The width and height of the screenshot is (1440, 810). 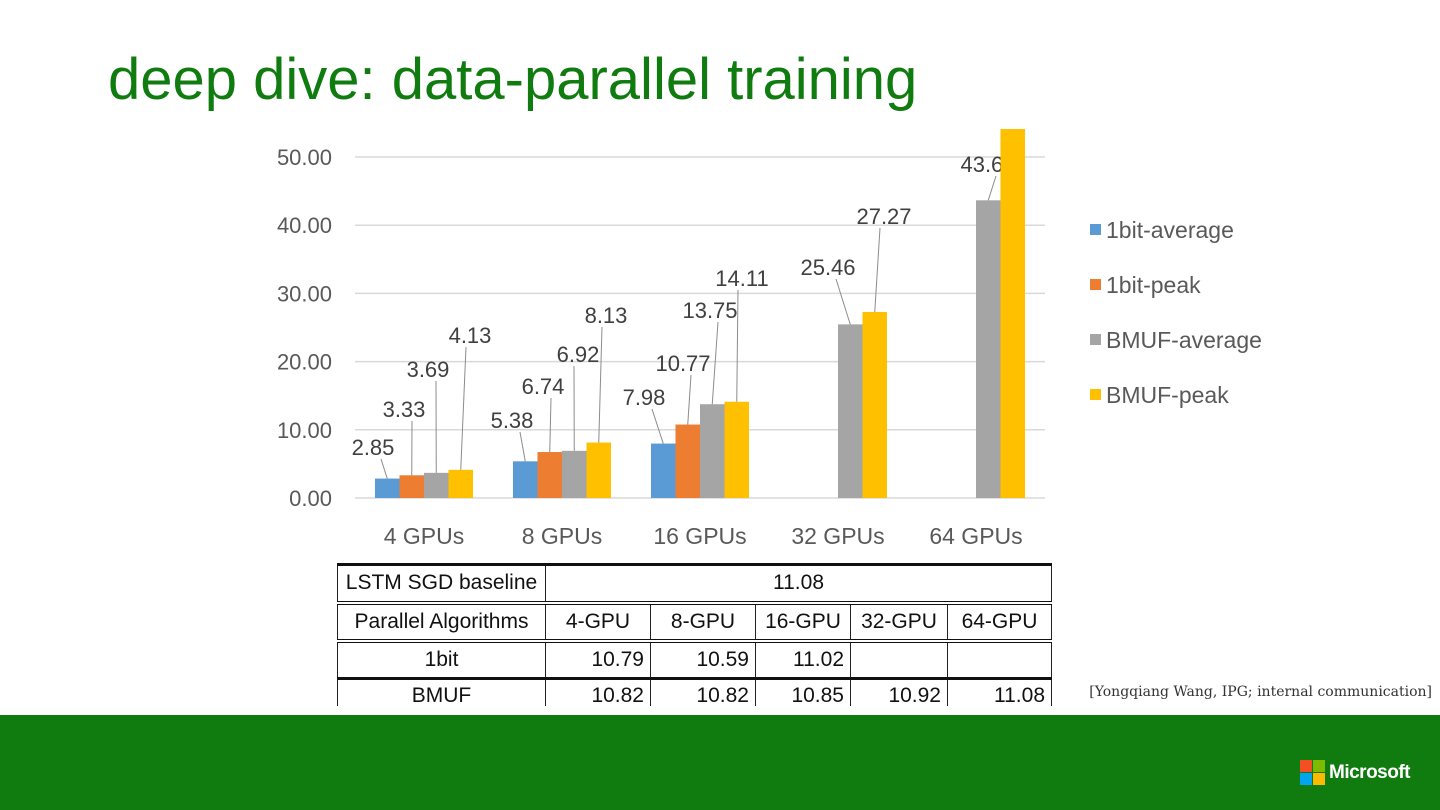 I want to click on x-tick-label: 8 GPUs, so click(x=562, y=536).